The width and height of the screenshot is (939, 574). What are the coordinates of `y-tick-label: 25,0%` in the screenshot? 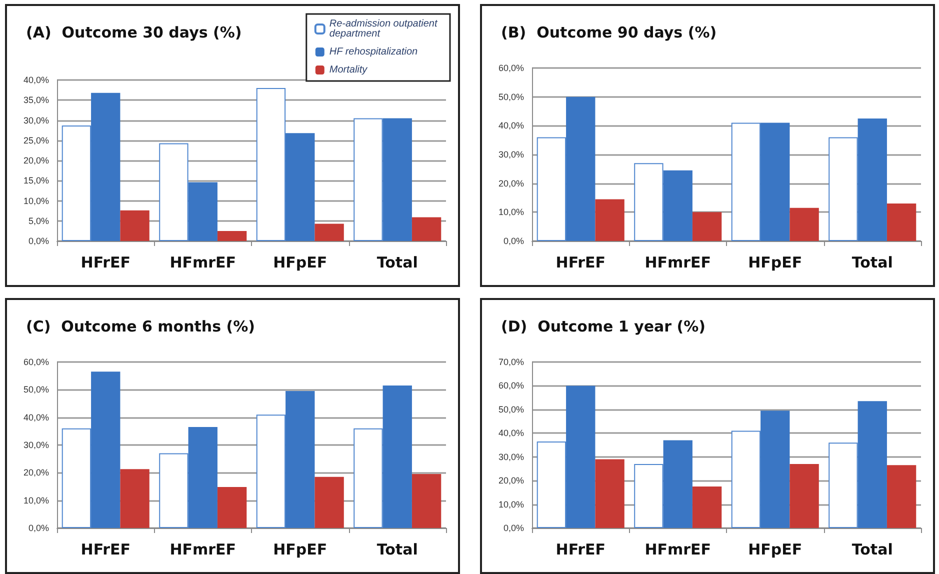 It's located at (36, 140).